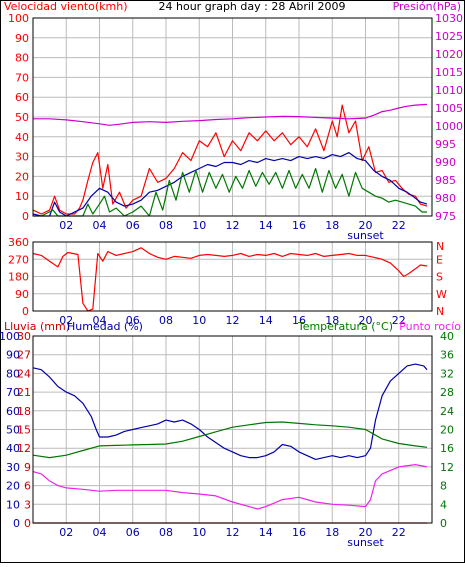 Image resolution: width=465 pixels, height=567 pixels. Describe the element at coordinates (449, 126) in the screenshot. I see `pressure-axis-label: 1000` at that location.